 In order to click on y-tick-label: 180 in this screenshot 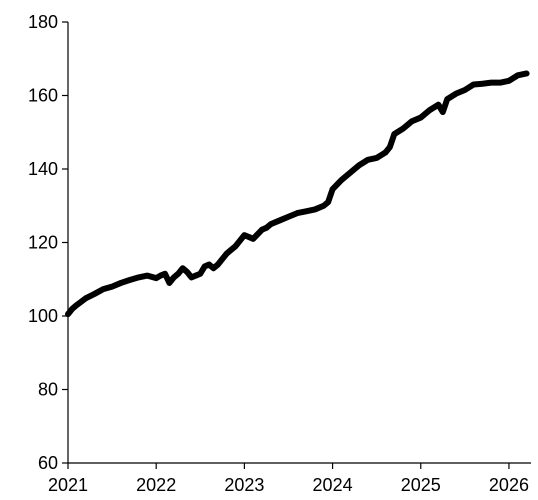, I will do `click(43, 22)`.